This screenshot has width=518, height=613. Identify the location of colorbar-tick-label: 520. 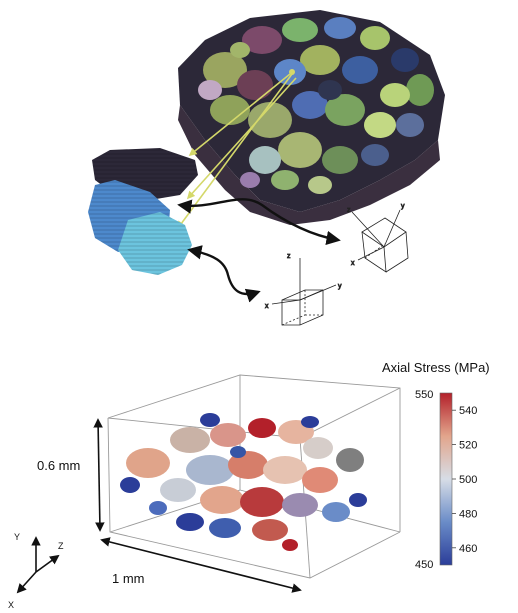
(468, 446).